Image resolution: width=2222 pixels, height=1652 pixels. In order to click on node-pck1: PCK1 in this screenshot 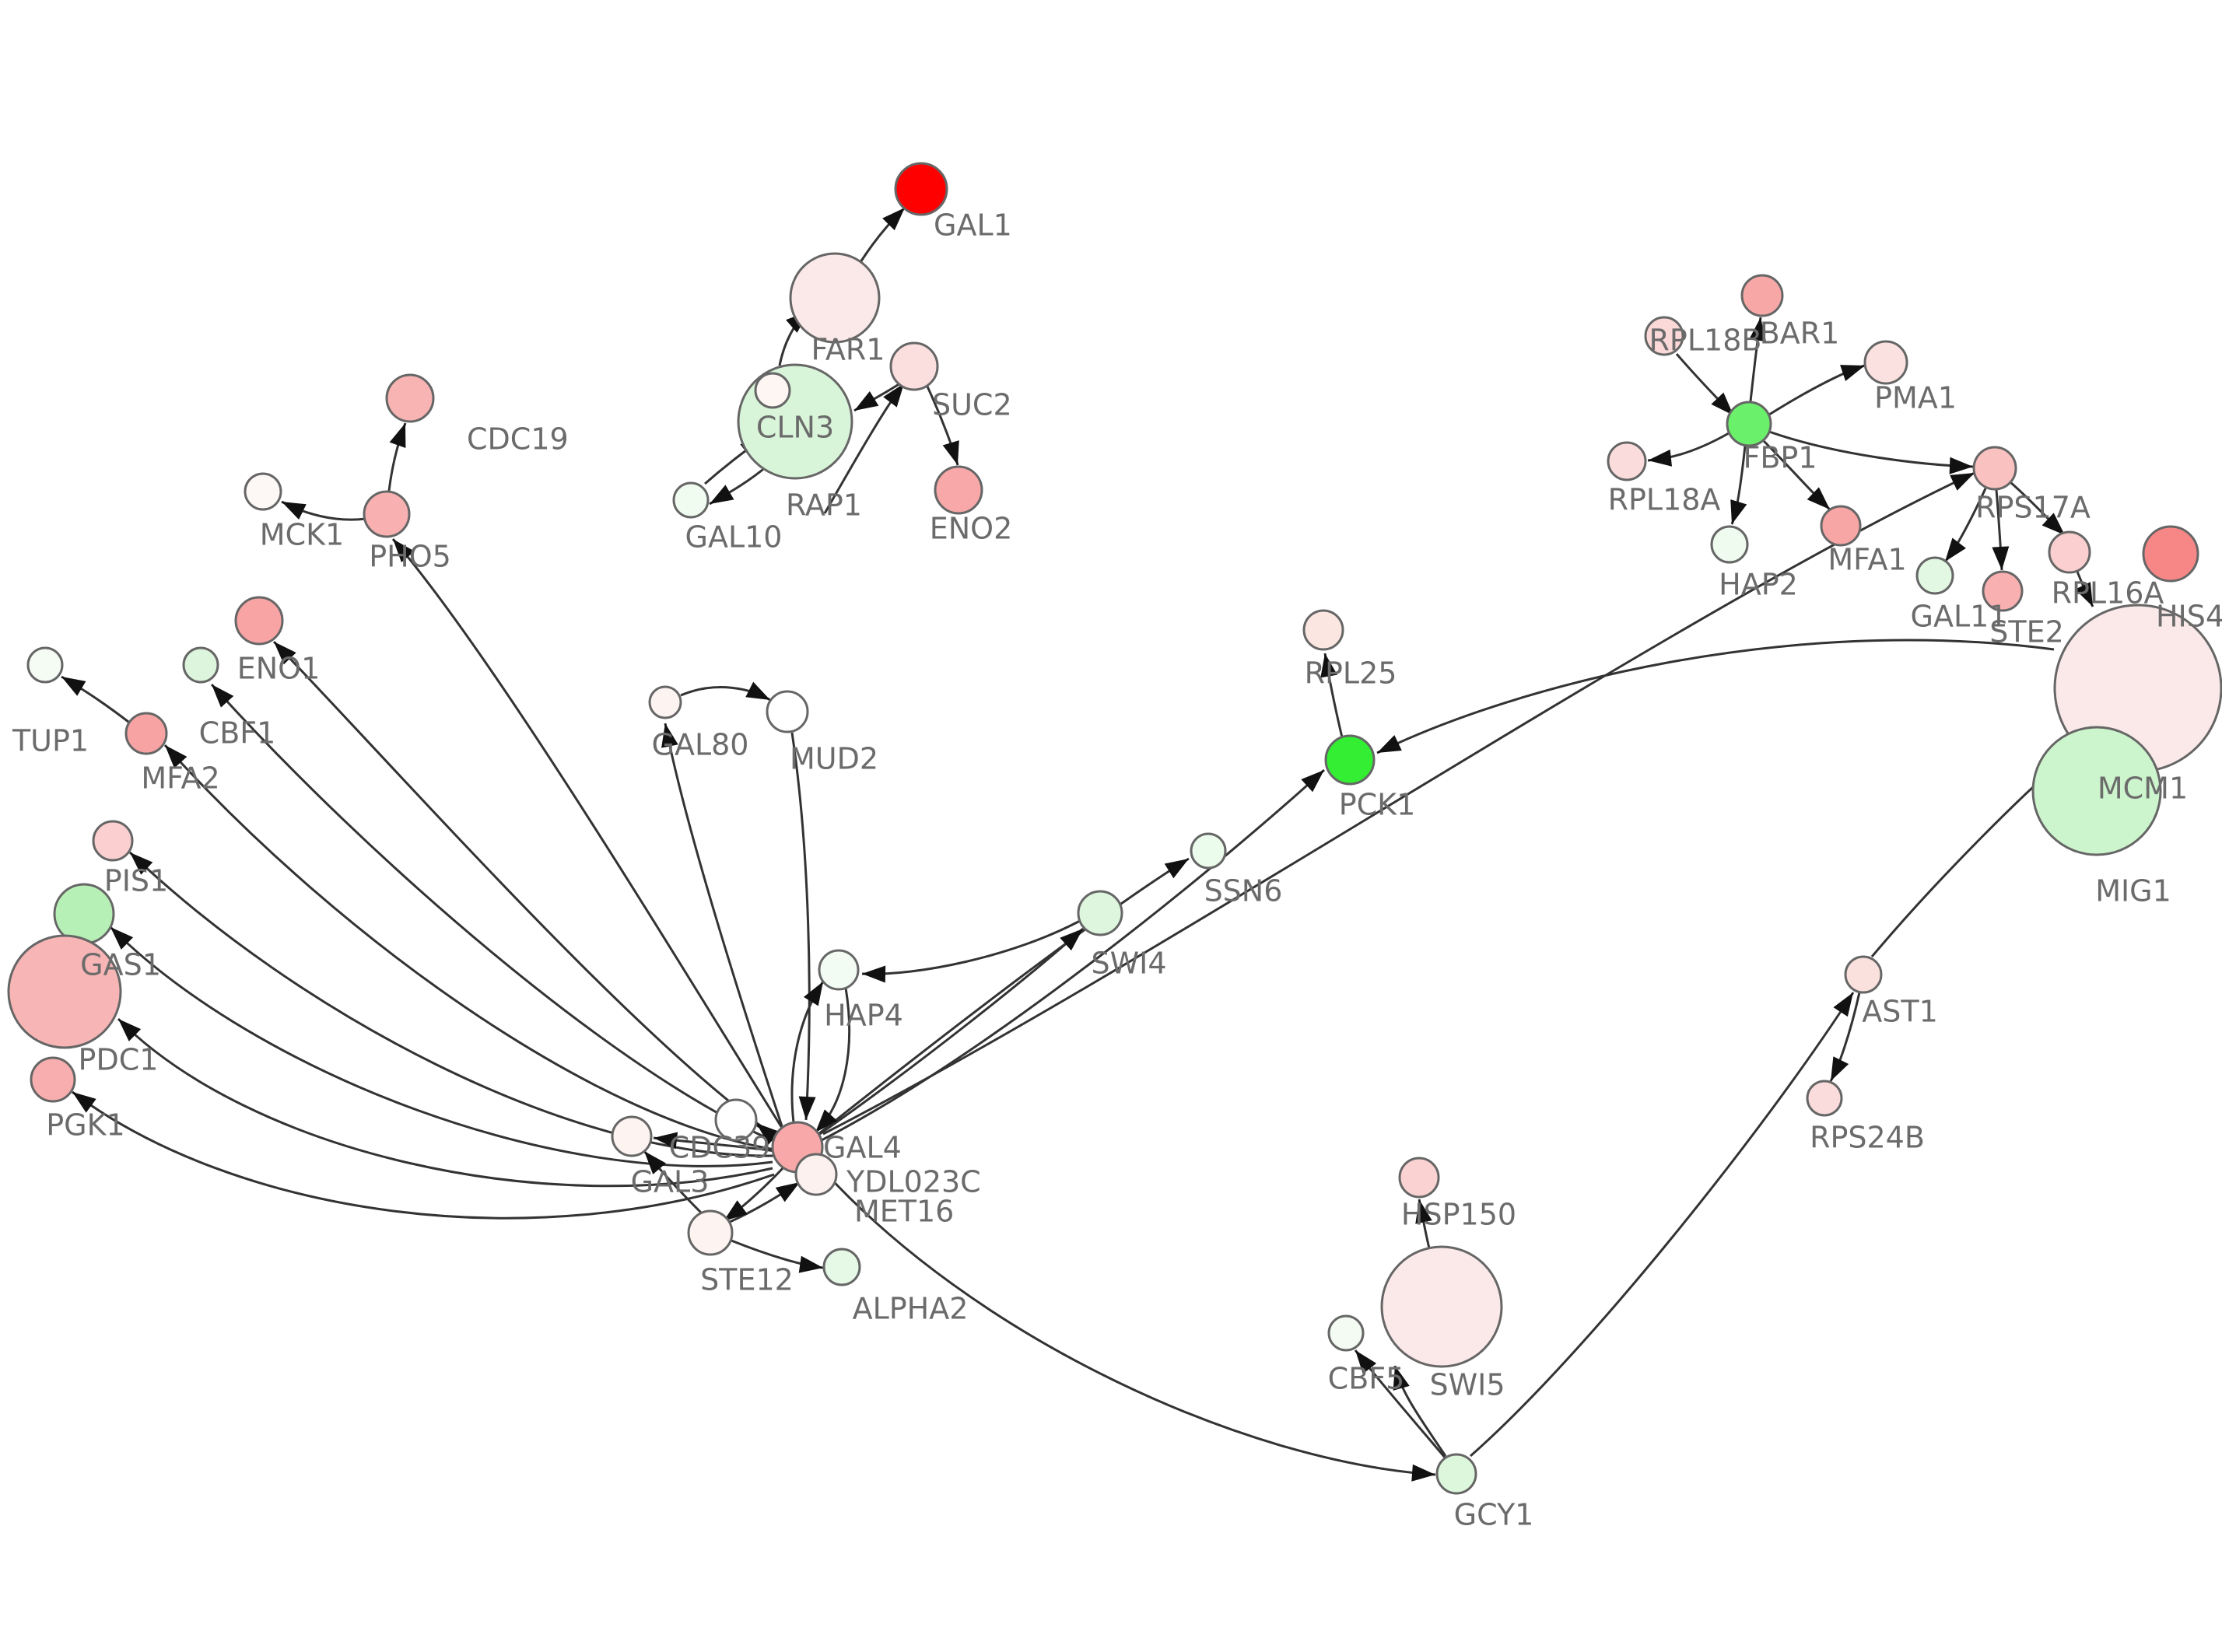, I will do `click(1350, 760)`.